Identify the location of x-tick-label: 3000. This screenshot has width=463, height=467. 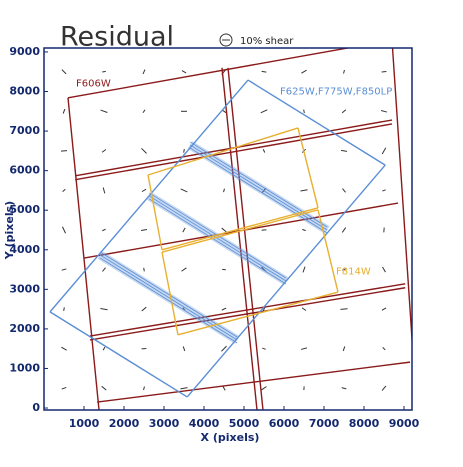
(164, 423).